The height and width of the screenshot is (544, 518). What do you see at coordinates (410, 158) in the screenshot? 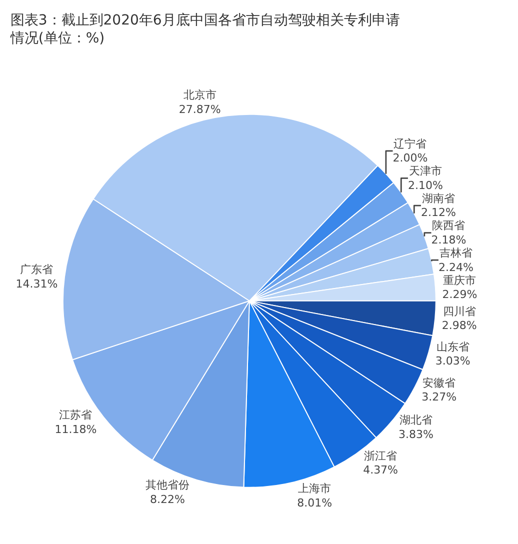
I see `data-label: 2.00%` at bounding box center [410, 158].